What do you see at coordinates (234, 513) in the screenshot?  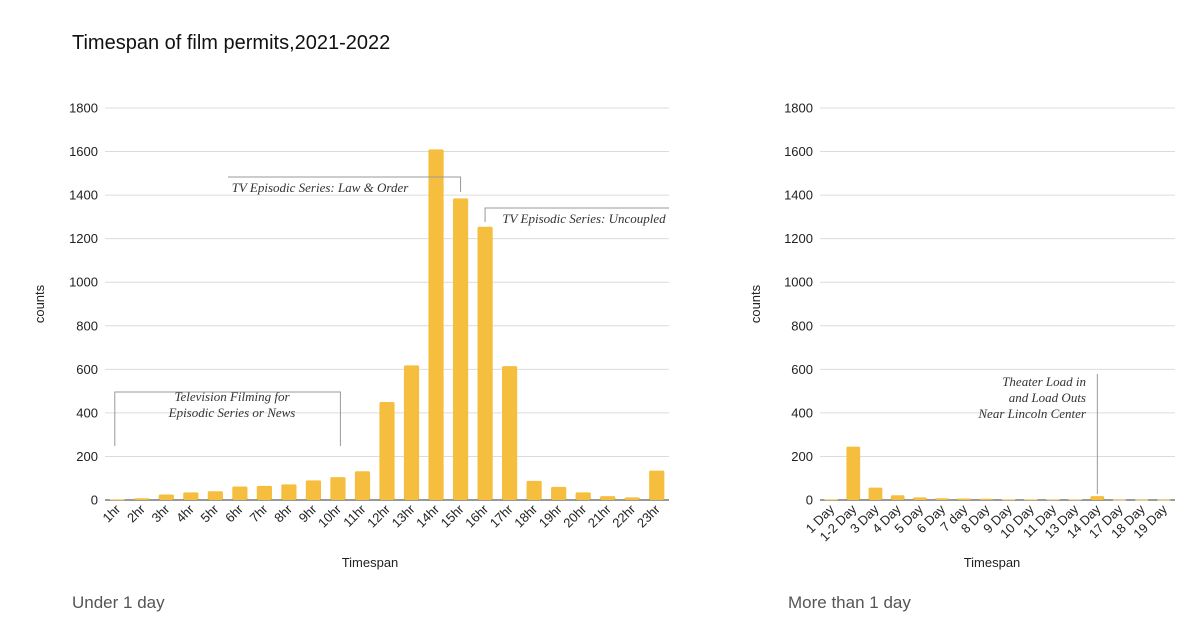 I see `x-tick-label-6hr: 6hr` at bounding box center [234, 513].